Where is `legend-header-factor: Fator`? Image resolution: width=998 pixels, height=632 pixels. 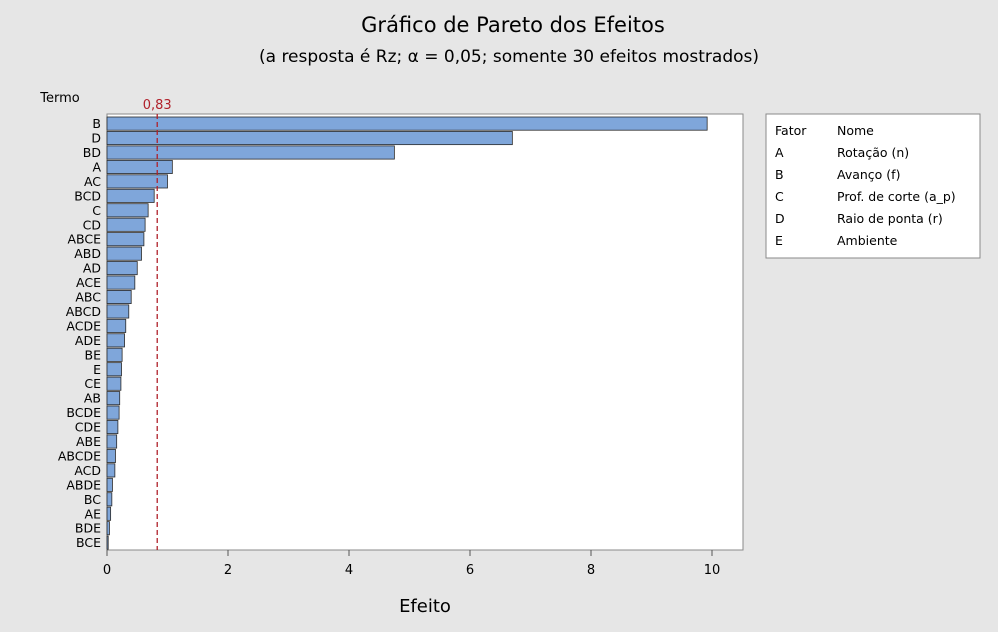 legend-header-factor: Fator is located at coordinates (791, 130).